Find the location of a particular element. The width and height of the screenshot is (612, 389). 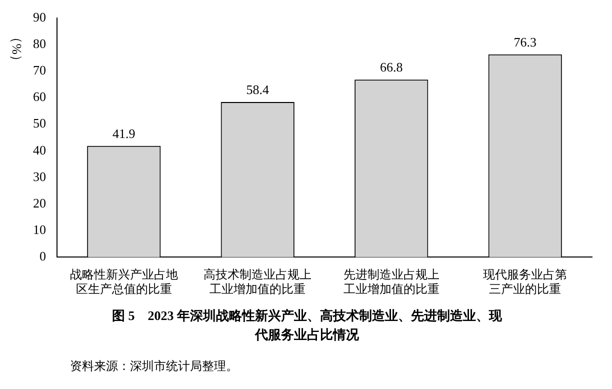

y-tick-label: 90 is located at coordinates (39, 16).